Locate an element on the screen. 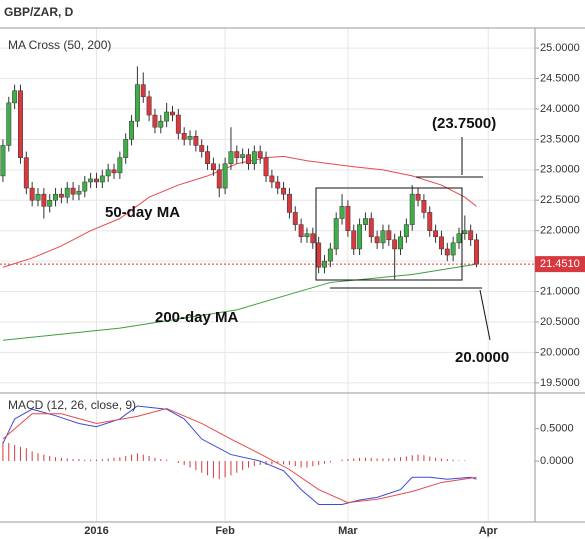 This screenshot has height=539, width=585. y-tick-label: 0.5000 is located at coordinates (557, 429).